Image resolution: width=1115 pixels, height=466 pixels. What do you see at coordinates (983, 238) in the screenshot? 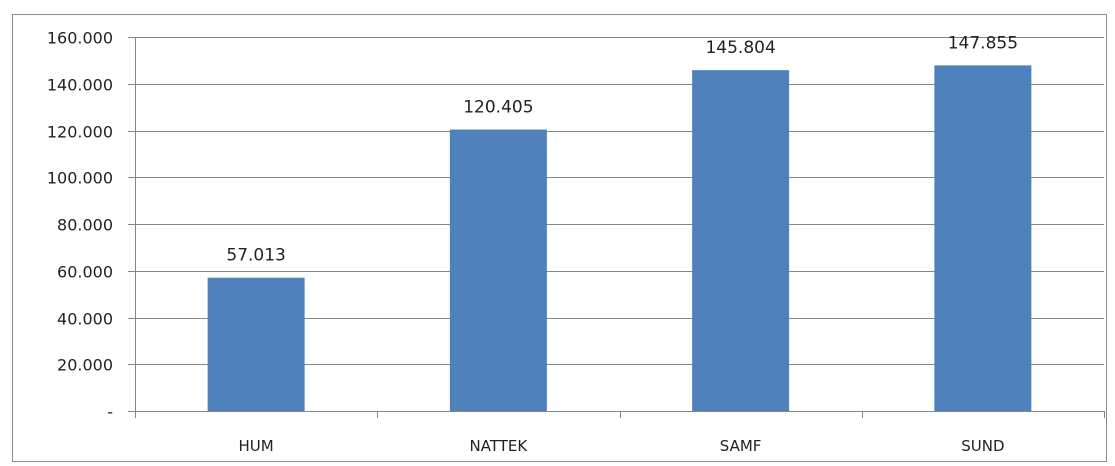
I see `bar-sund` at bounding box center [983, 238].